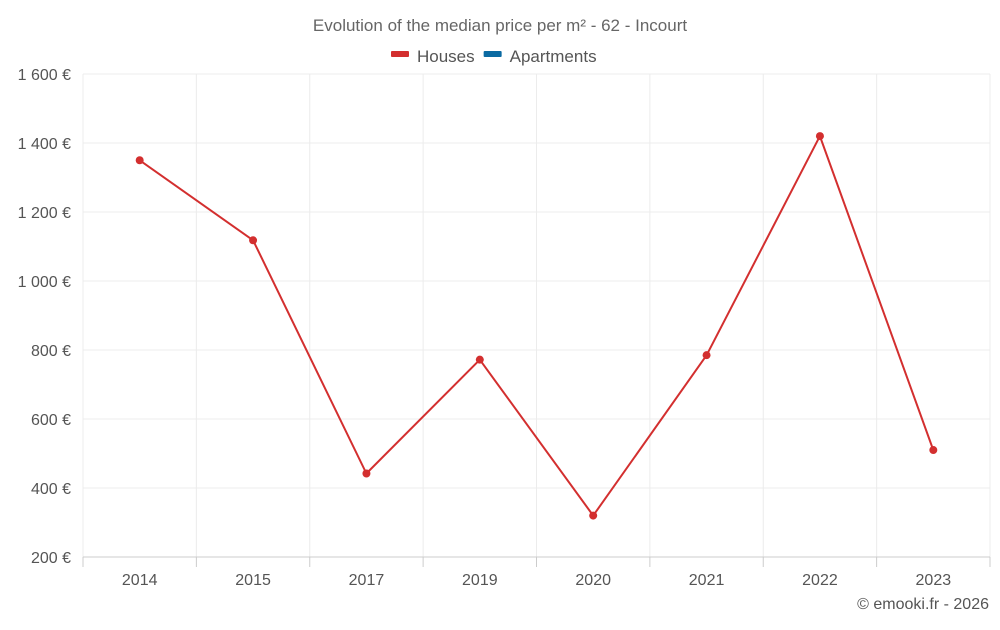 The image size is (1000, 630). What do you see at coordinates (707, 580) in the screenshot?
I see `x-tick-label: 2021` at bounding box center [707, 580].